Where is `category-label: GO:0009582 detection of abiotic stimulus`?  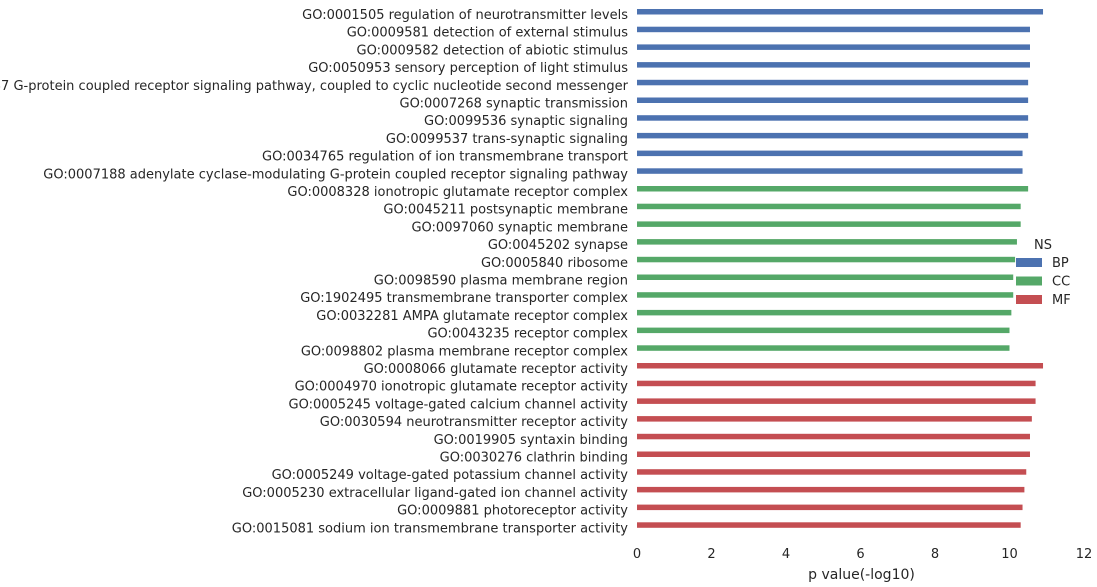 category-label: GO:0009582 detection of abiotic stimulus is located at coordinates (493, 50).